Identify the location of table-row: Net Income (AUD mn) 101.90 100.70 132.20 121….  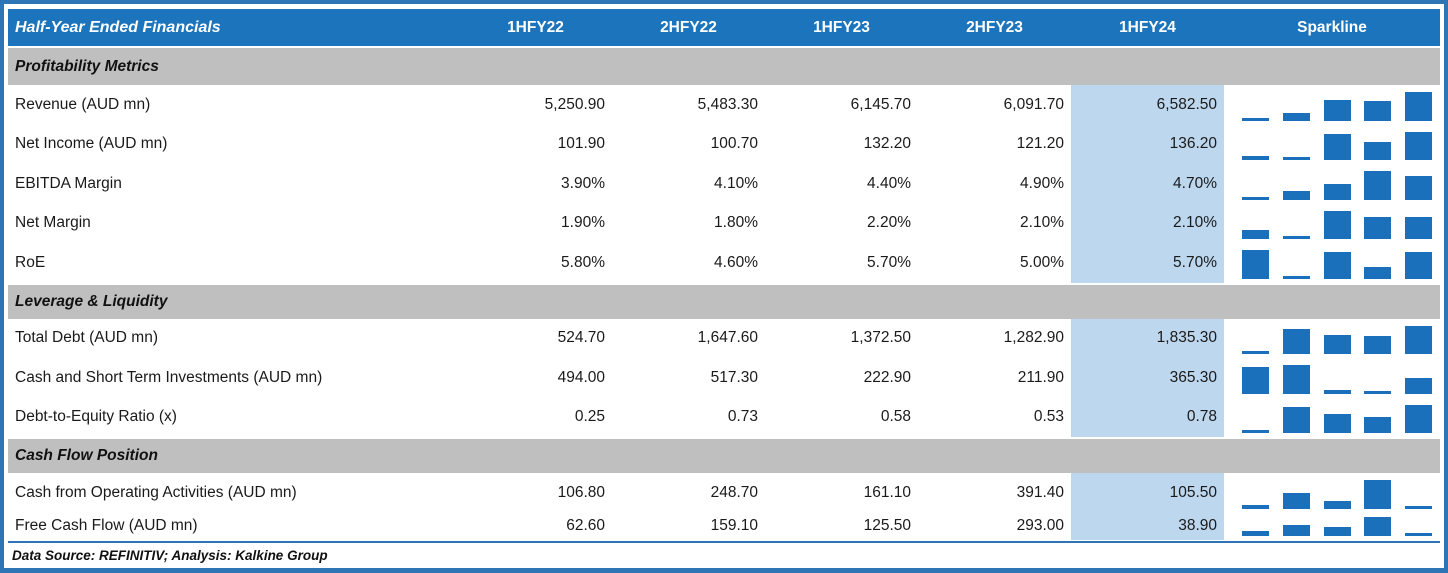
(724, 144).